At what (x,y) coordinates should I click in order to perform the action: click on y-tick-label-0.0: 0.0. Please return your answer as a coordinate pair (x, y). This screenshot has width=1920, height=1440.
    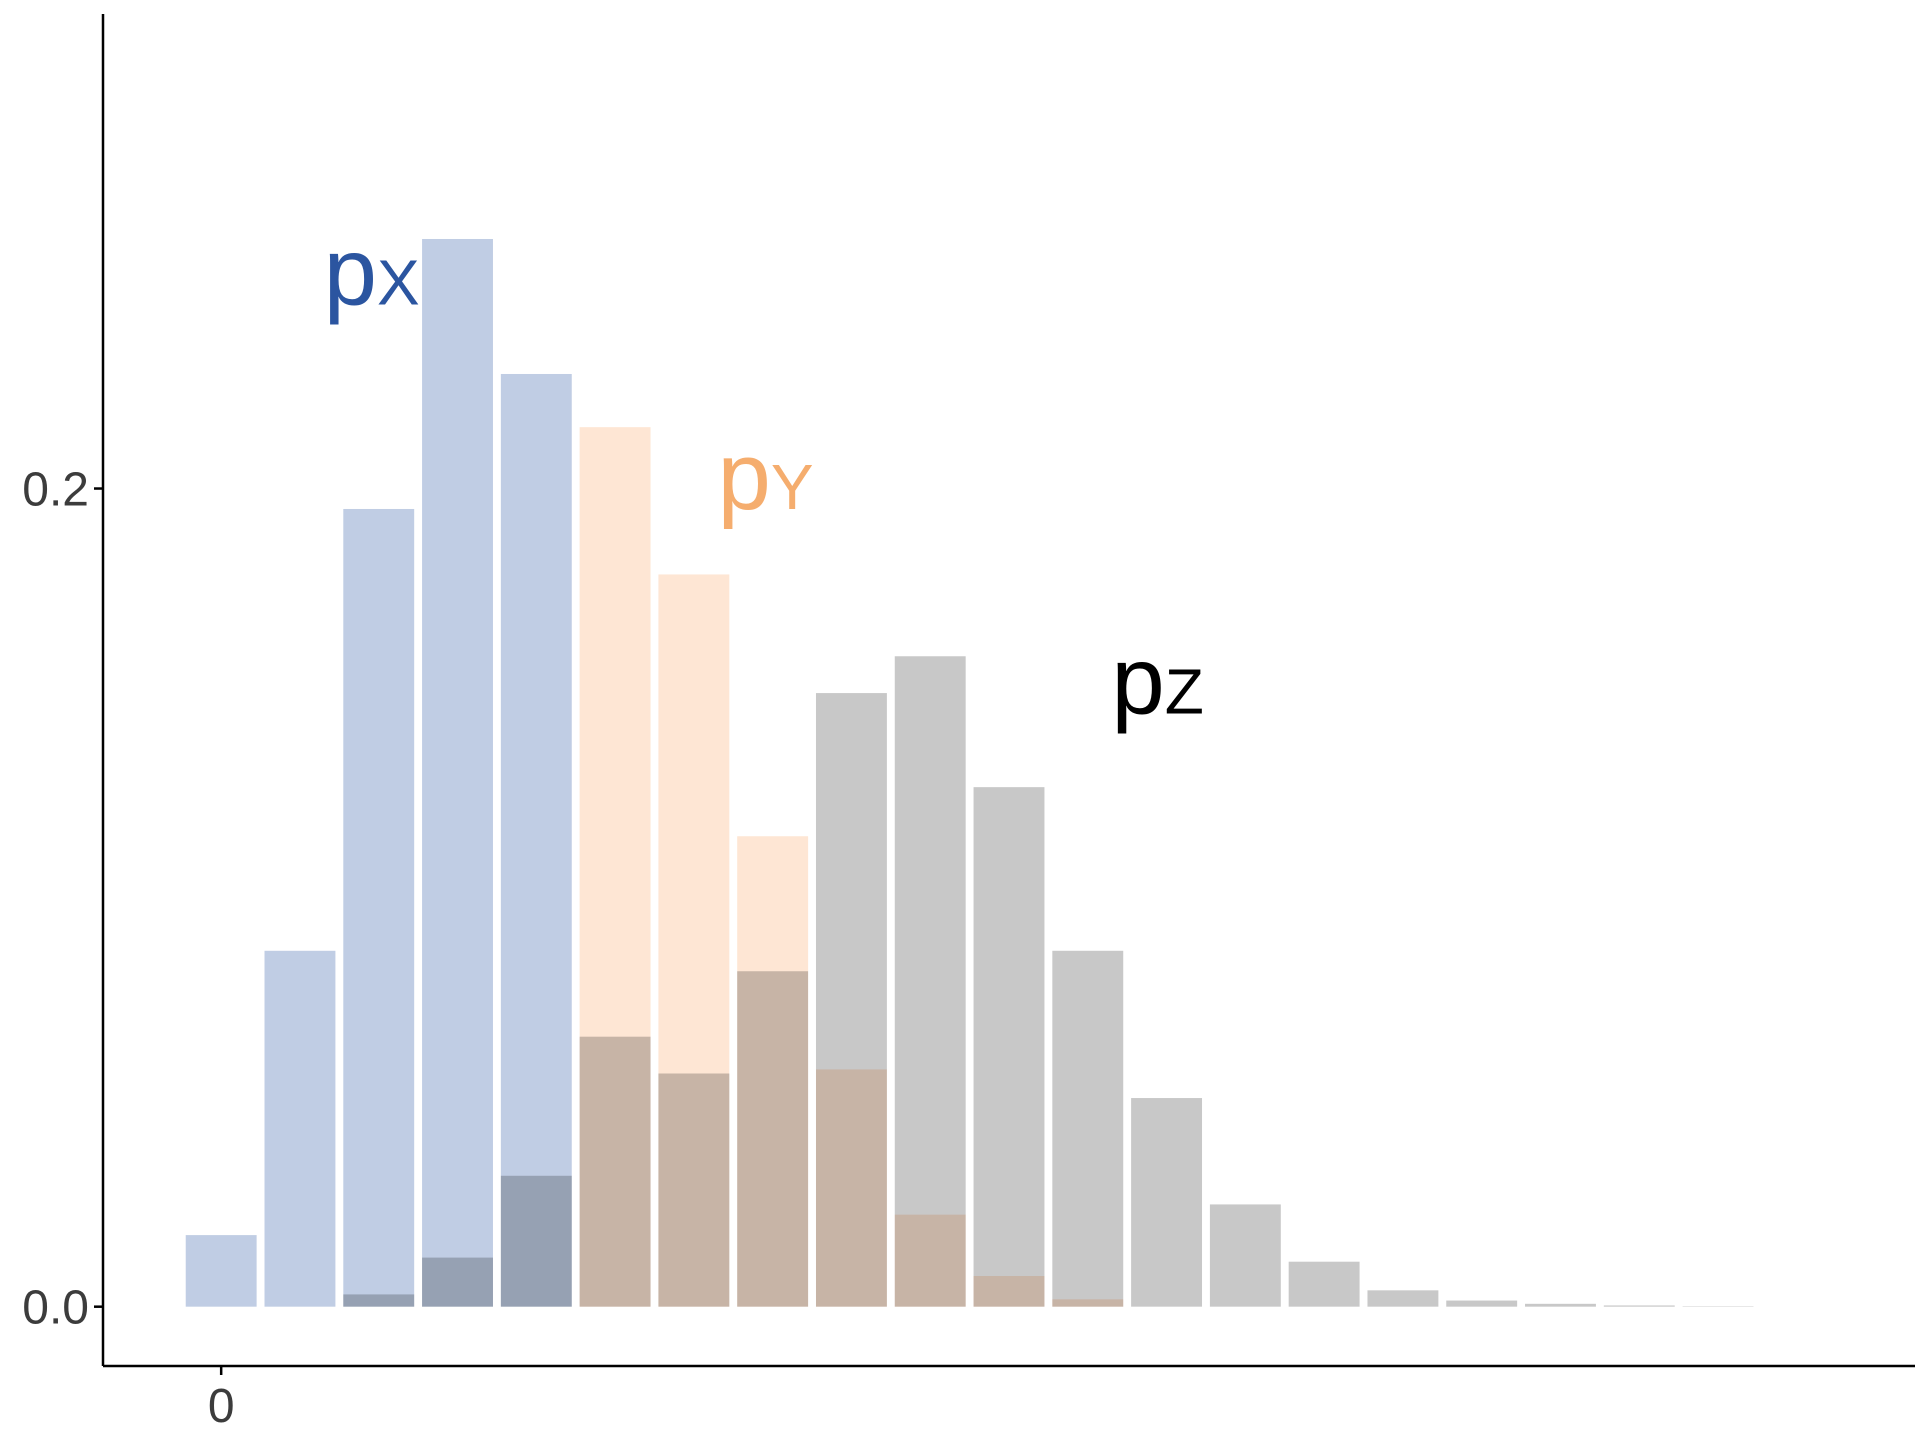
    Looking at the image, I should click on (55, 1308).